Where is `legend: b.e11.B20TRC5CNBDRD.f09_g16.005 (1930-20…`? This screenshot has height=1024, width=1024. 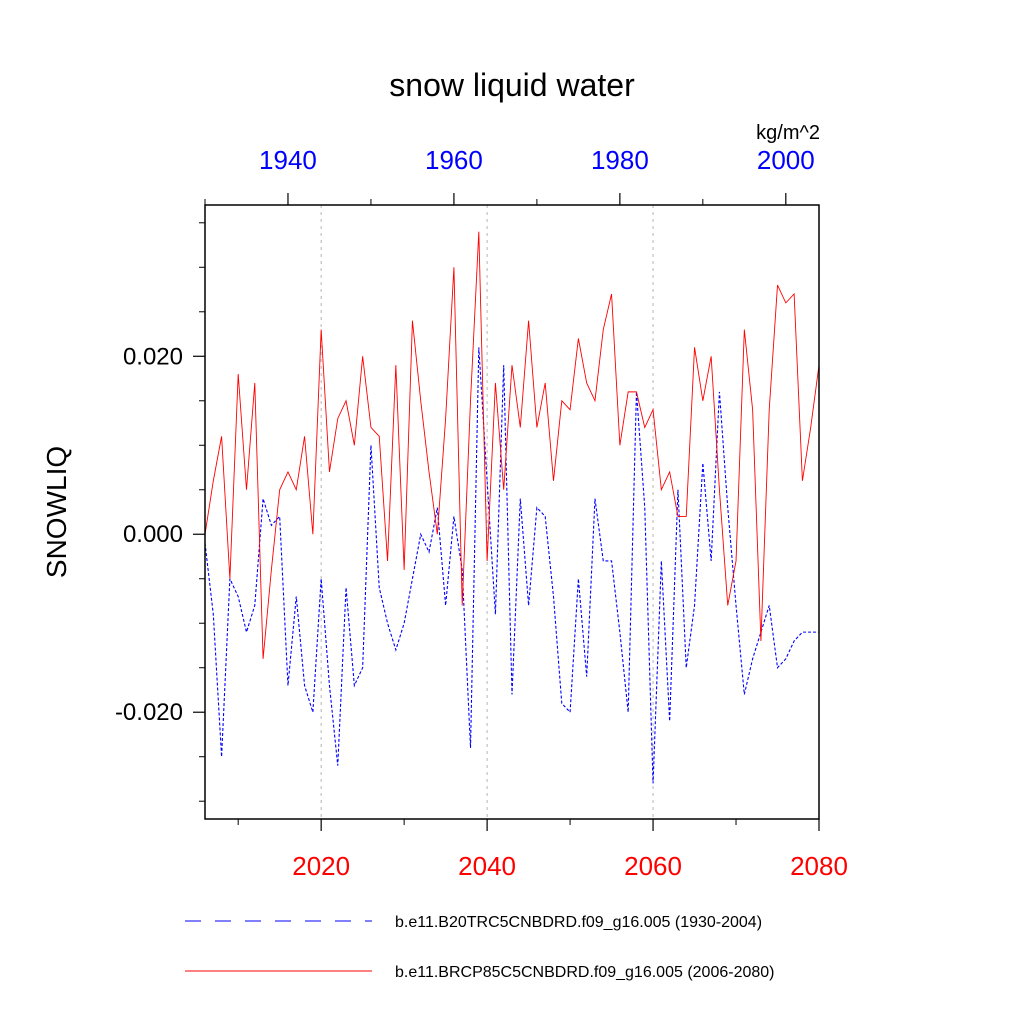
legend: b.e11.B20TRC5CNBDRD.f09_g16.005 (1930-20… is located at coordinates (479, 947).